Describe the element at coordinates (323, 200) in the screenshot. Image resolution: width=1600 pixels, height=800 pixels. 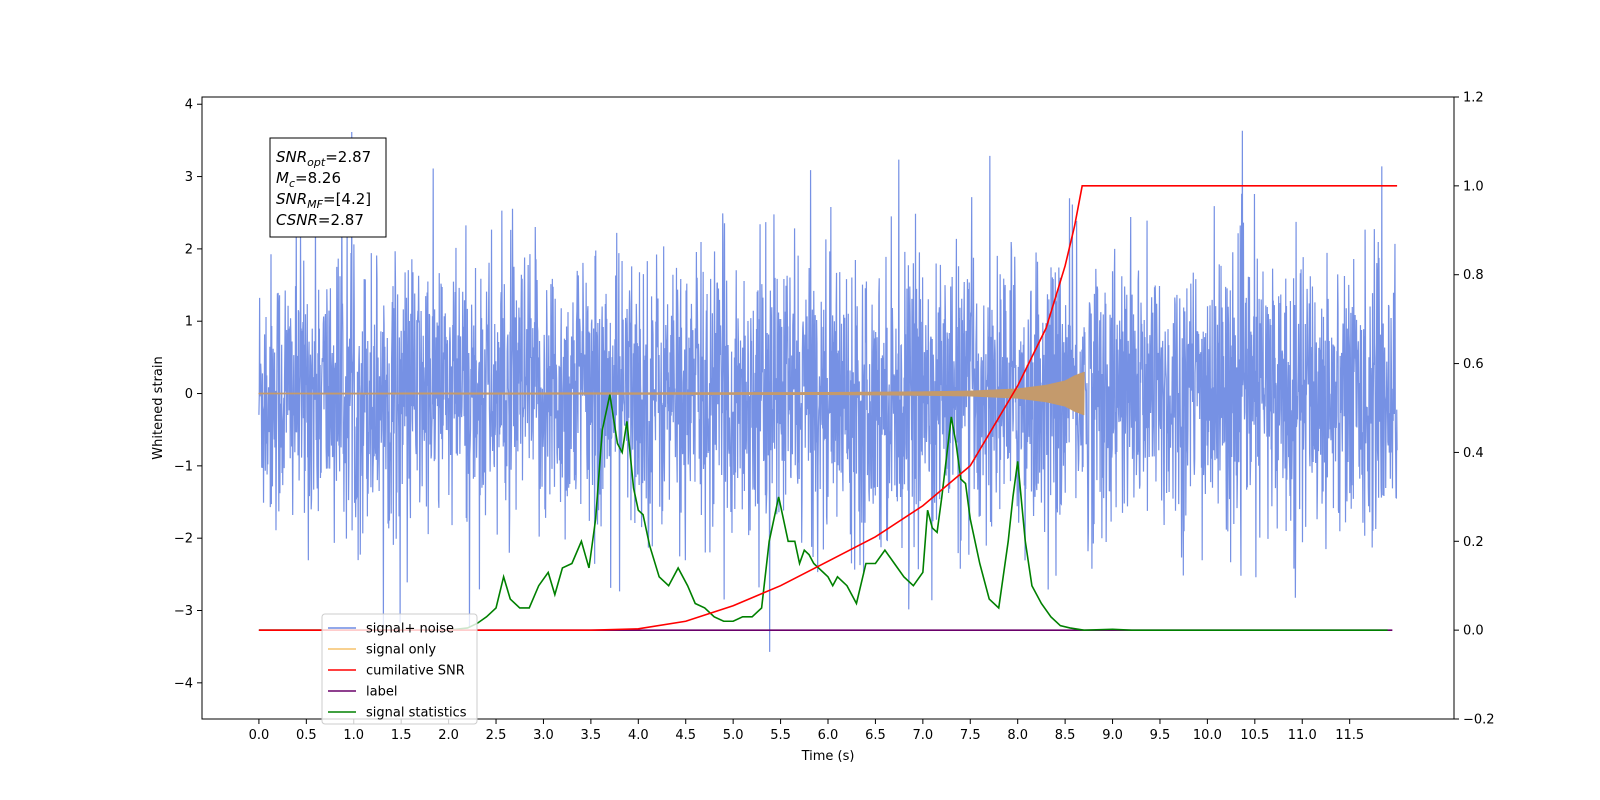
I see `annotation-line: SNRMF=[4.2]` at that location.